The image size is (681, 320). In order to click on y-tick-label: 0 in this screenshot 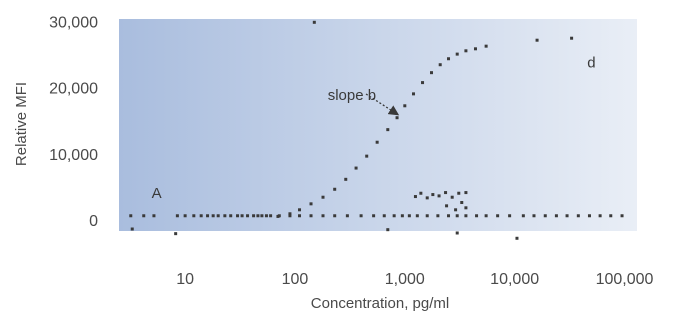, I will do `click(93, 221)`.